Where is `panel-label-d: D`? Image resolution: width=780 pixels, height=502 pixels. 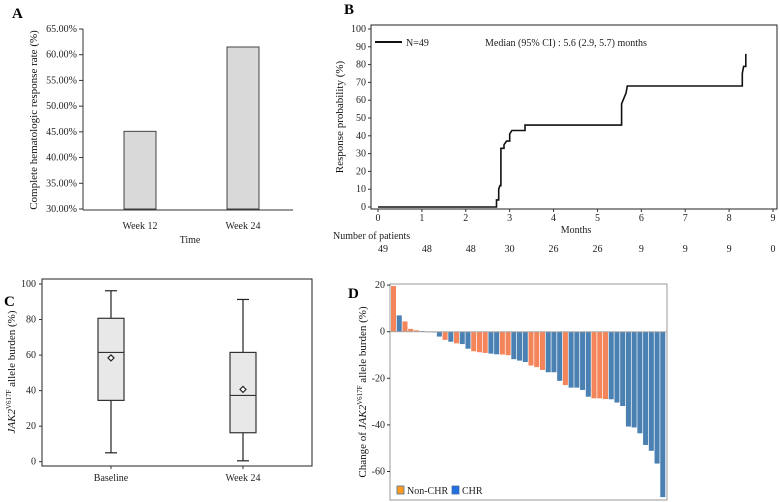
panel-label-d: D is located at coordinates (353, 294).